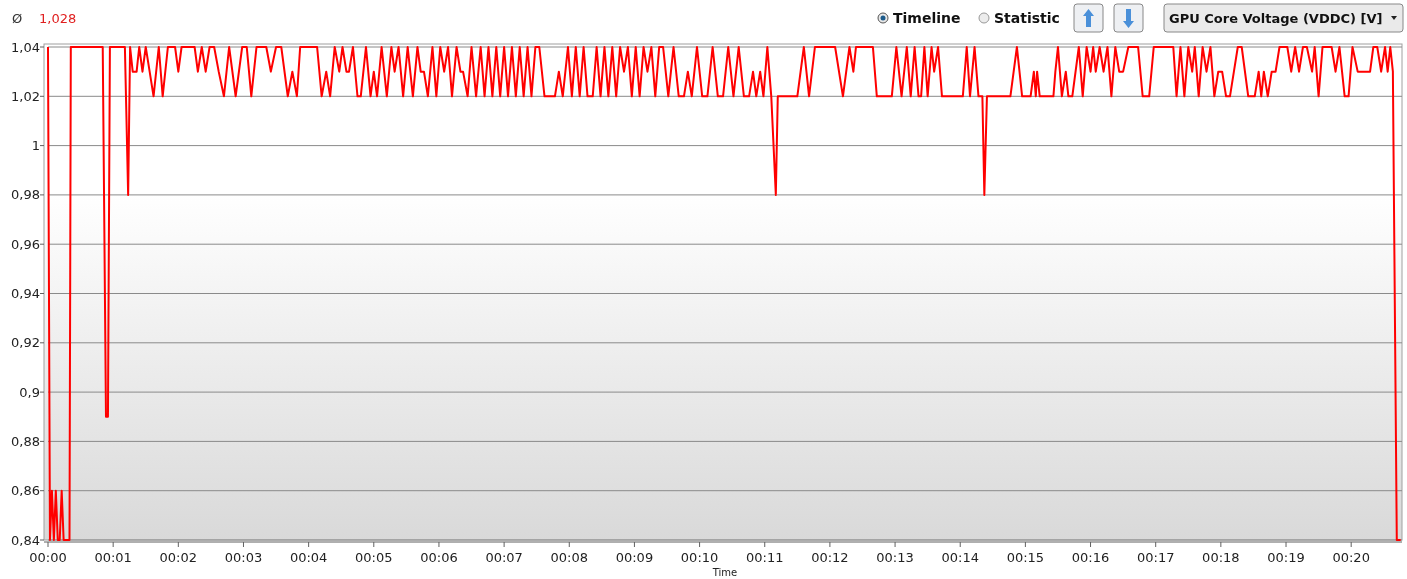  Describe the element at coordinates (927, 18) in the screenshot. I see `text: Timeline` at that location.